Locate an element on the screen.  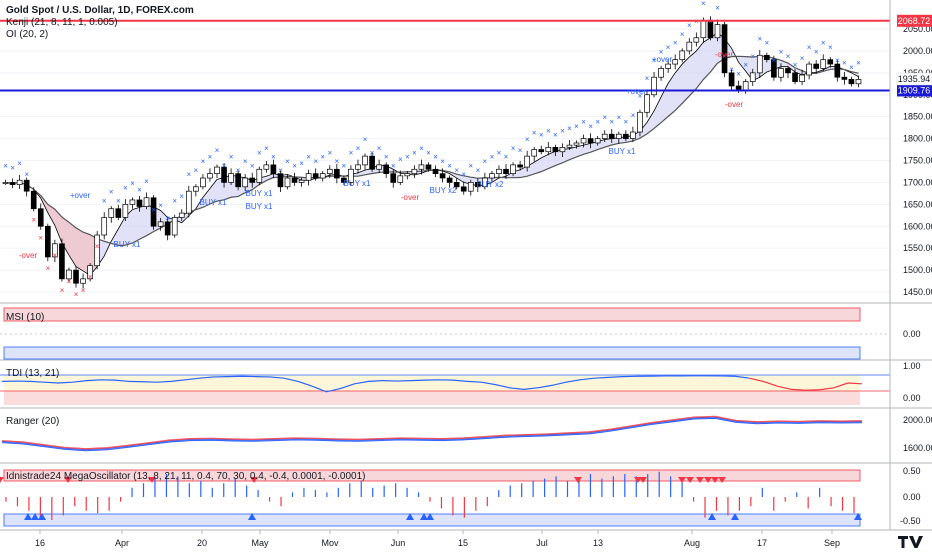
ranger-tick-1600: 1600.00 is located at coordinates (917, 448).